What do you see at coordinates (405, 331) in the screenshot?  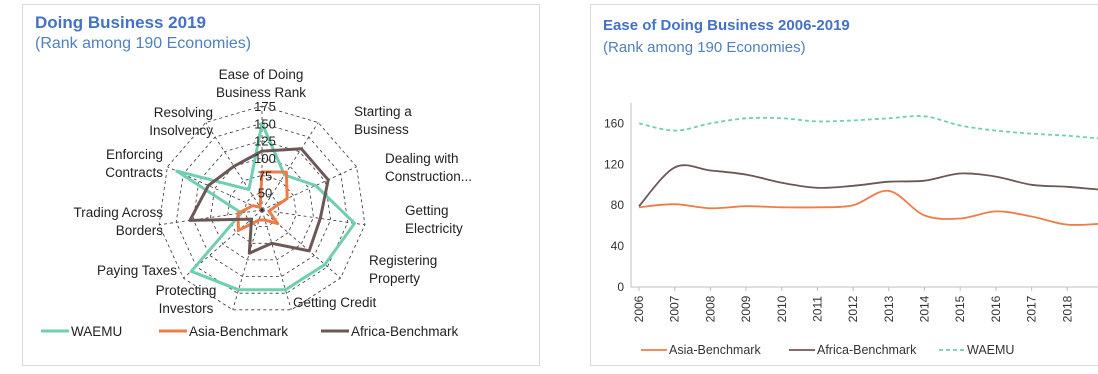 I see `legend-label-africa-benchmark: Africa-Benchmark` at bounding box center [405, 331].